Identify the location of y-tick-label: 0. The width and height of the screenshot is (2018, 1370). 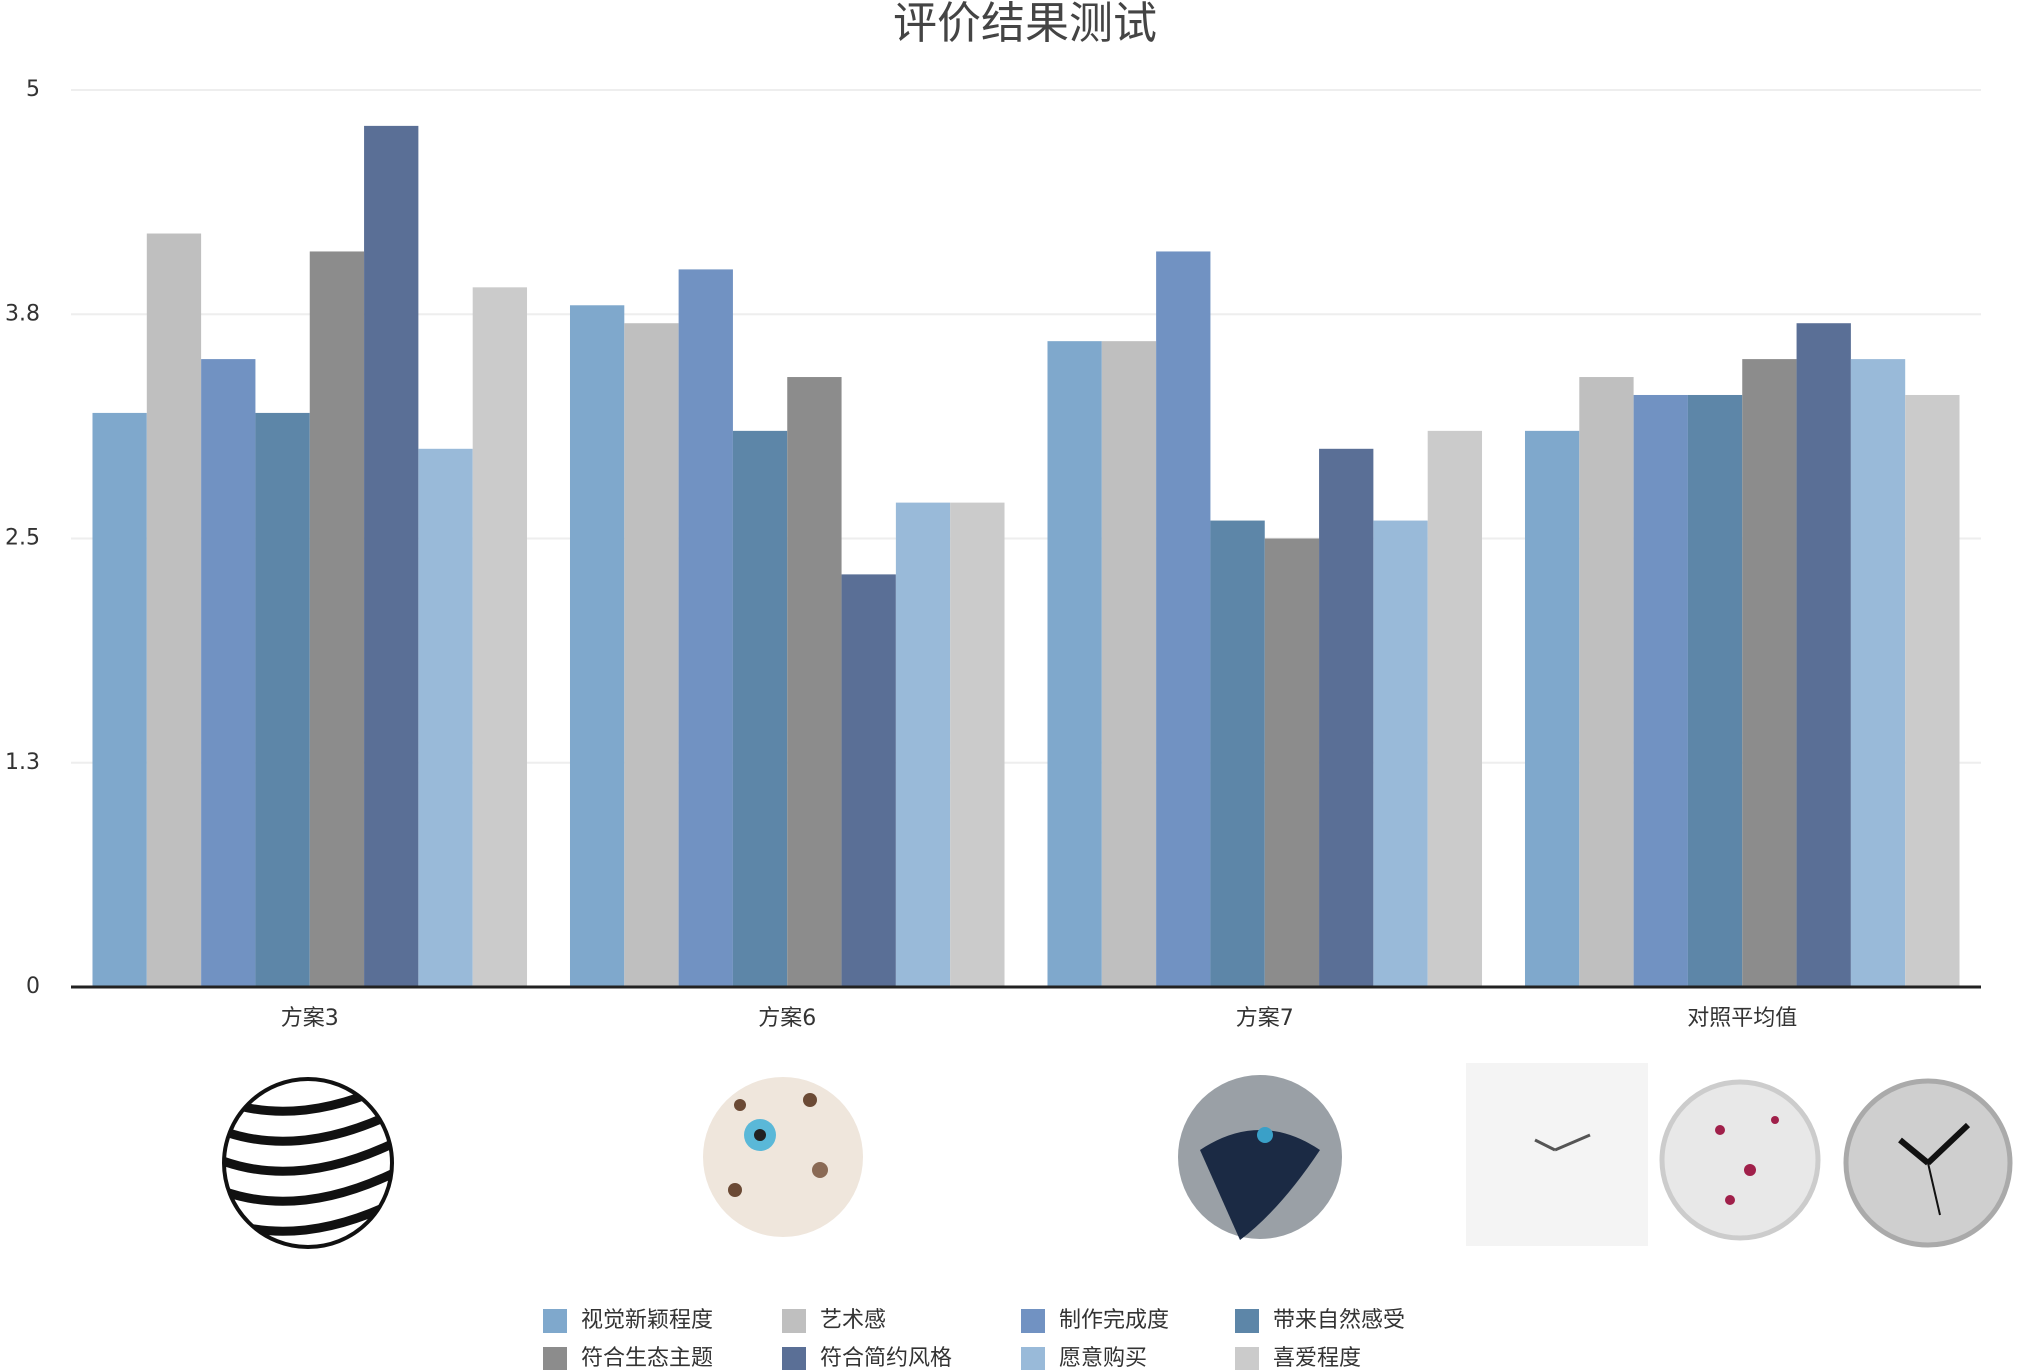
(33, 986).